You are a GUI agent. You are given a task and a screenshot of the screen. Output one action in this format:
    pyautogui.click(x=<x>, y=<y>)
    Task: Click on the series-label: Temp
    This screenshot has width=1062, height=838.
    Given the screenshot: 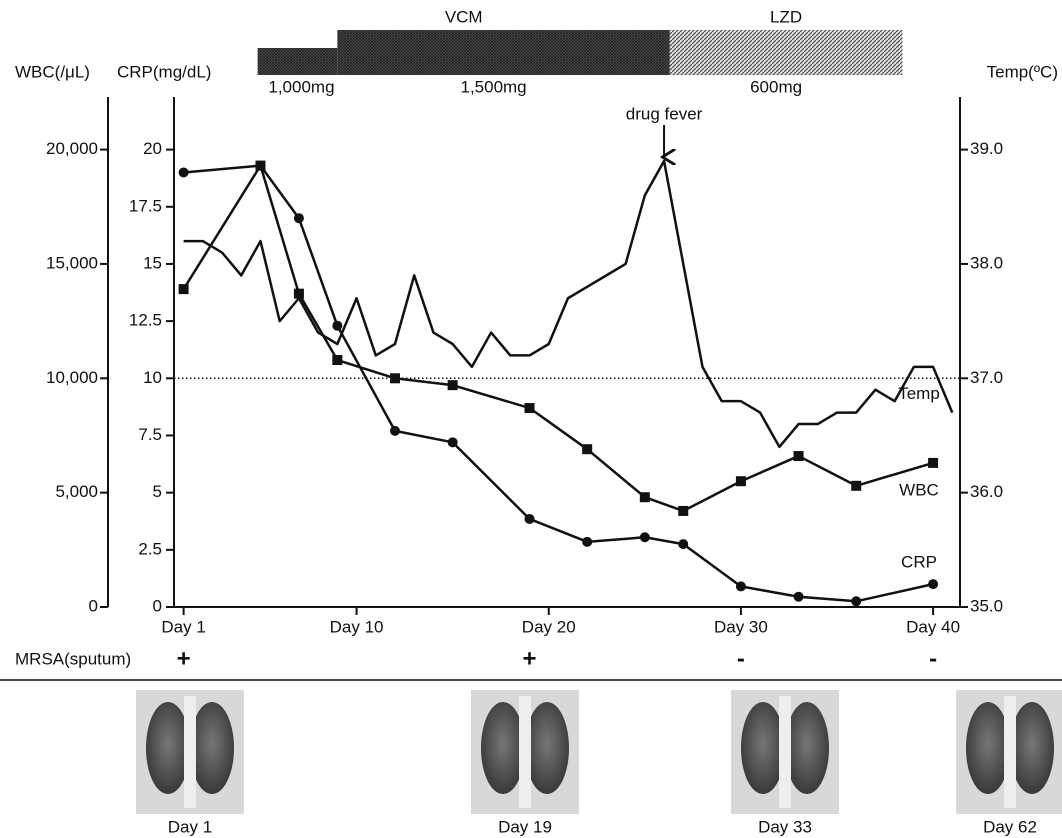 What is the action you would take?
    pyautogui.click(x=919, y=393)
    